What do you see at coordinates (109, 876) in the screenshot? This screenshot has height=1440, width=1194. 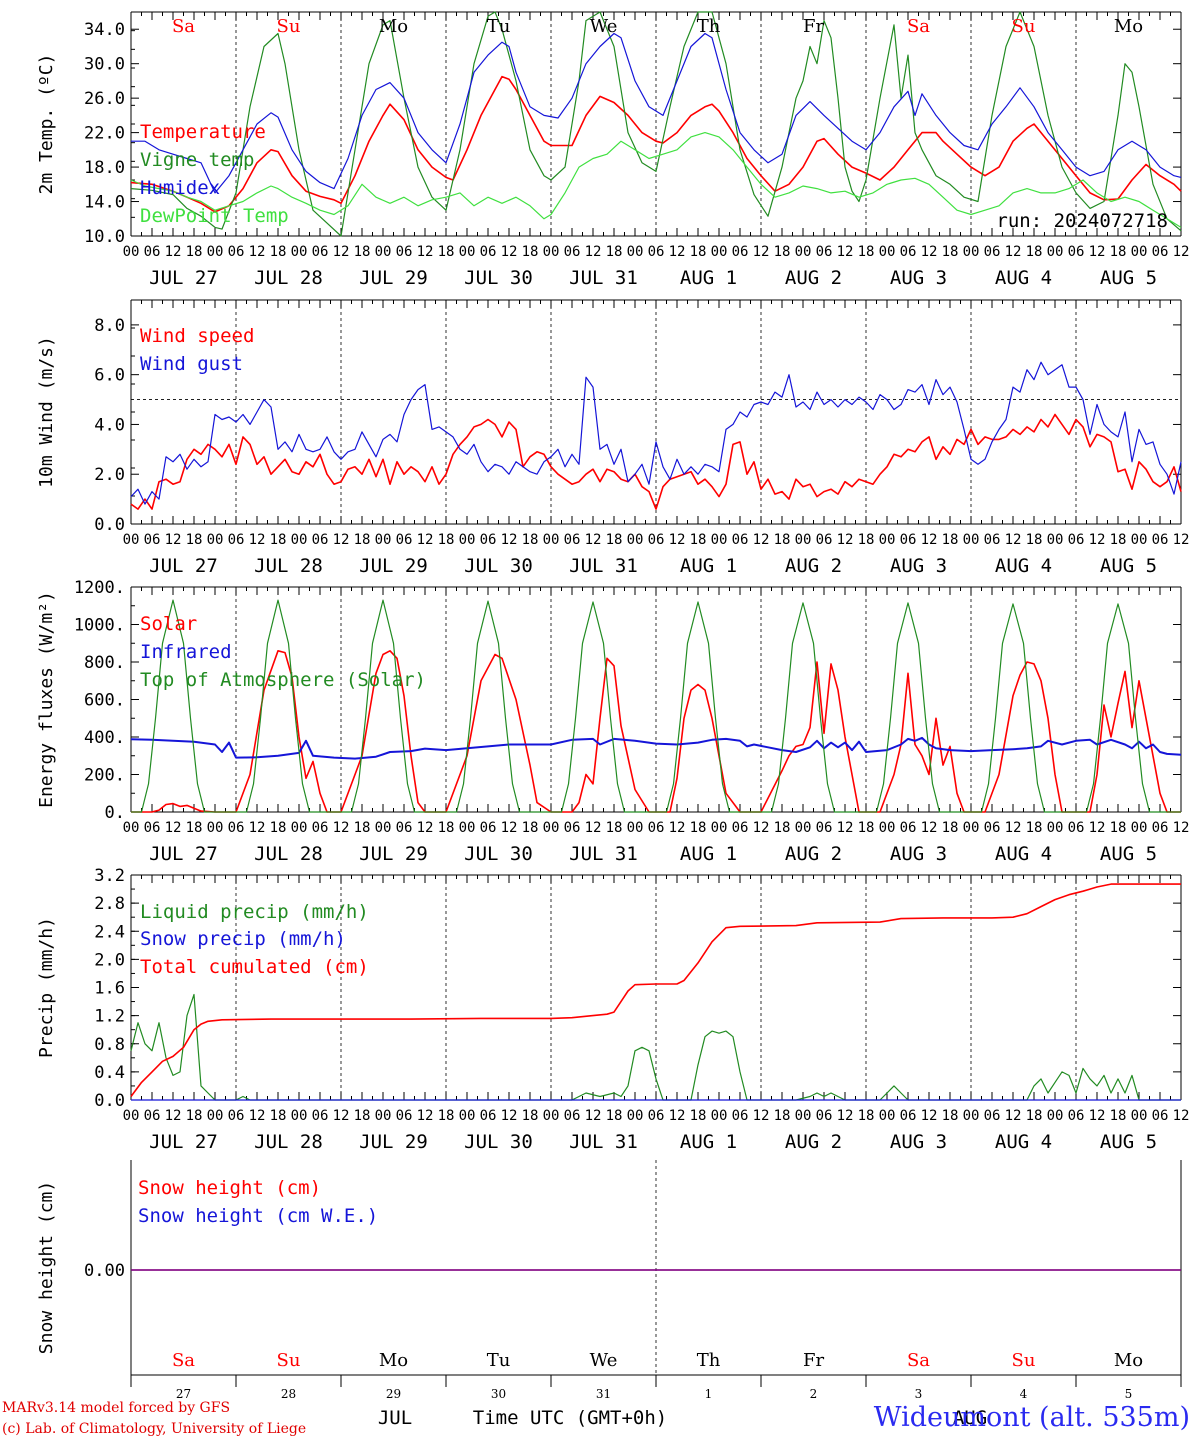 I see `precip-y-tick-label: 3.2` at bounding box center [109, 876].